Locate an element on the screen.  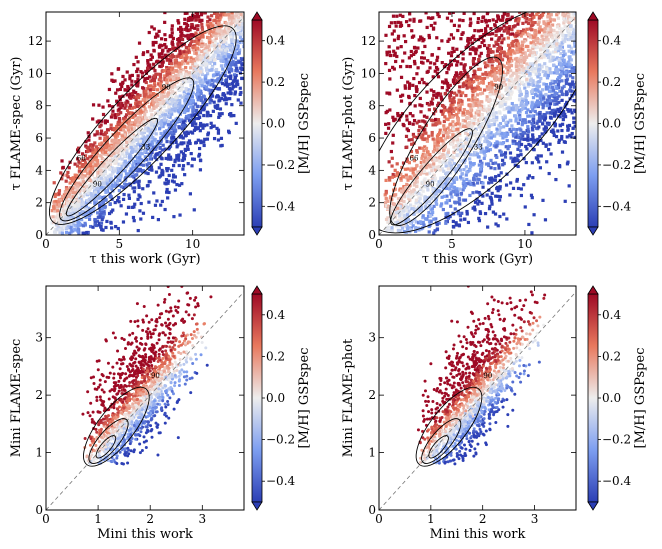
colorbar-extend-bottom is located at coordinates (257, 231).